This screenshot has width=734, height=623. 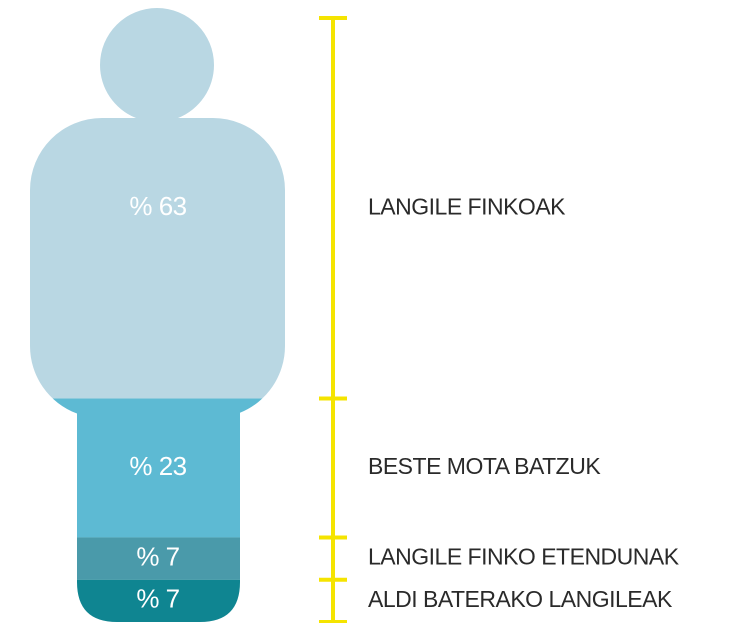 What do you see at coordinates (520, 599) in the screenshot?
I see `category-label: ALDI BATERAKO LANGILEAK` at bounding box center [520, 599].